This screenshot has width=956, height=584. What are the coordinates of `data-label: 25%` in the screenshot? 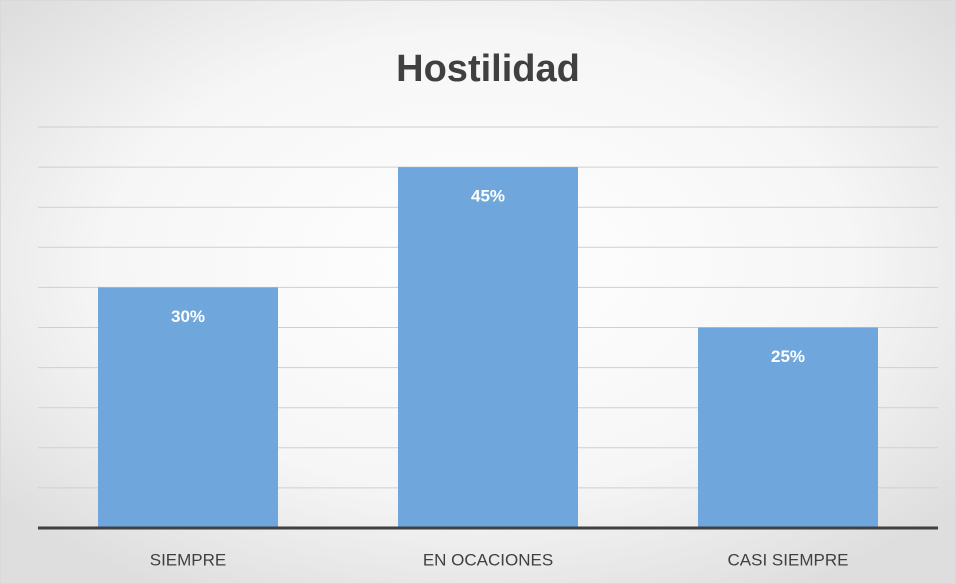 It's located at (788, 356).